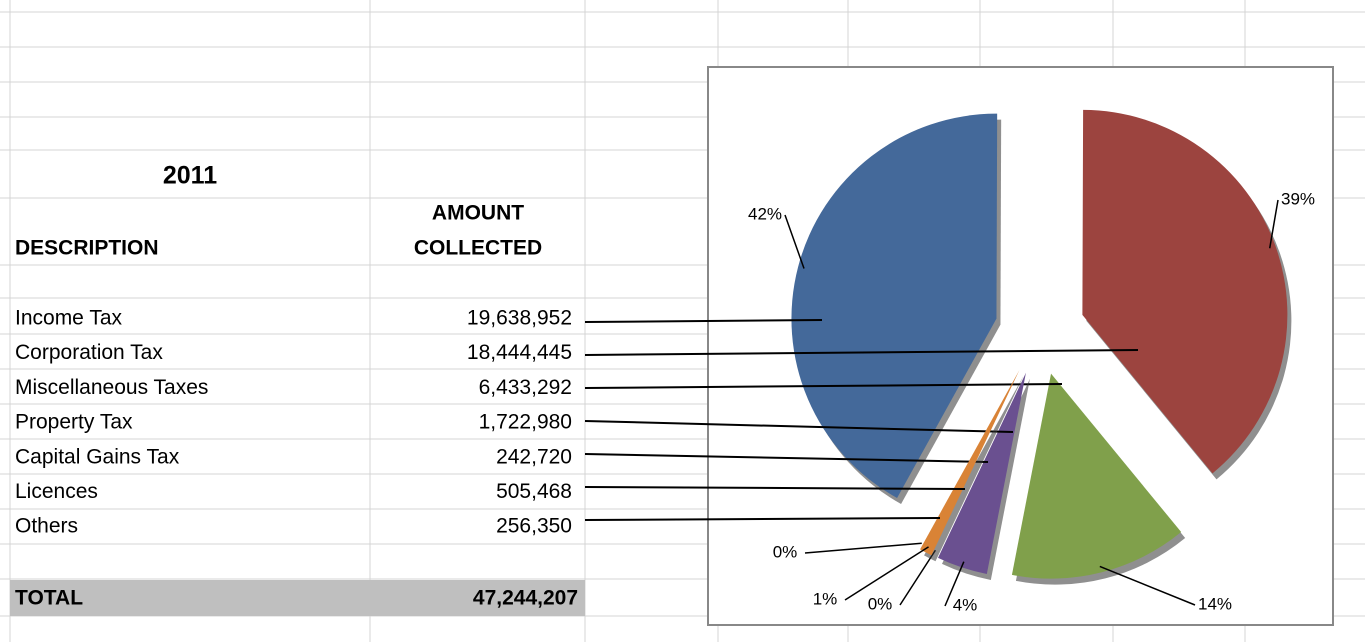  I want to click on row-amount: 242,720, so click(534, 456).